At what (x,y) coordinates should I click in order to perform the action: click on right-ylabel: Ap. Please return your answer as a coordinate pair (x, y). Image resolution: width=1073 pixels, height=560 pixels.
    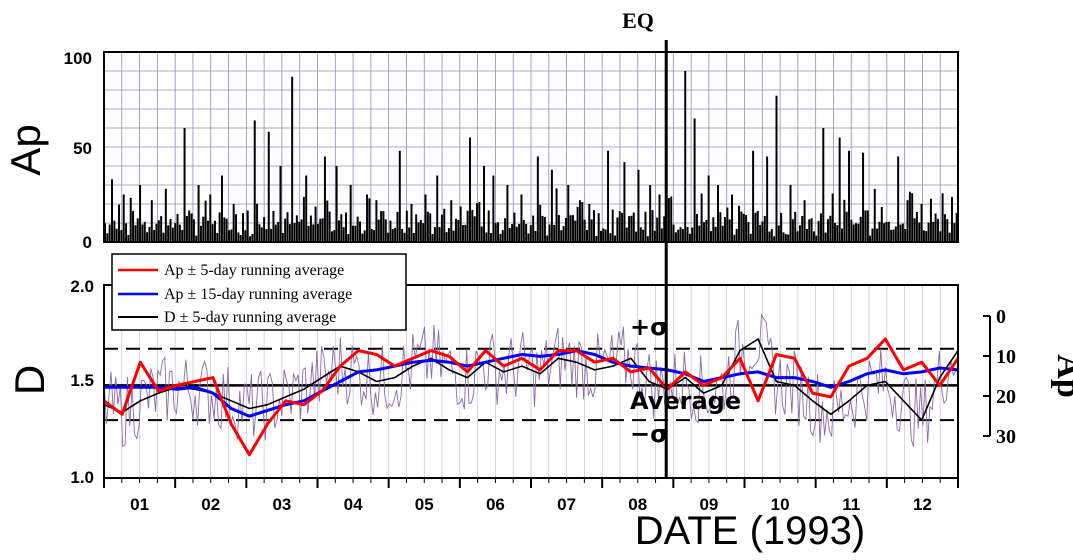
    Looking at the image, I should click on (1061, 375).